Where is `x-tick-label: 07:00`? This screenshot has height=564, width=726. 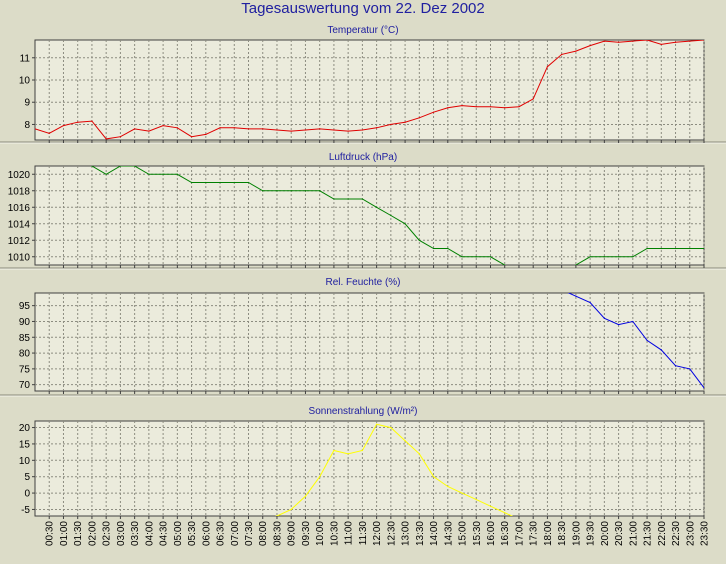 x-tick-label: 07:00 is located at coordinates (235, 533).